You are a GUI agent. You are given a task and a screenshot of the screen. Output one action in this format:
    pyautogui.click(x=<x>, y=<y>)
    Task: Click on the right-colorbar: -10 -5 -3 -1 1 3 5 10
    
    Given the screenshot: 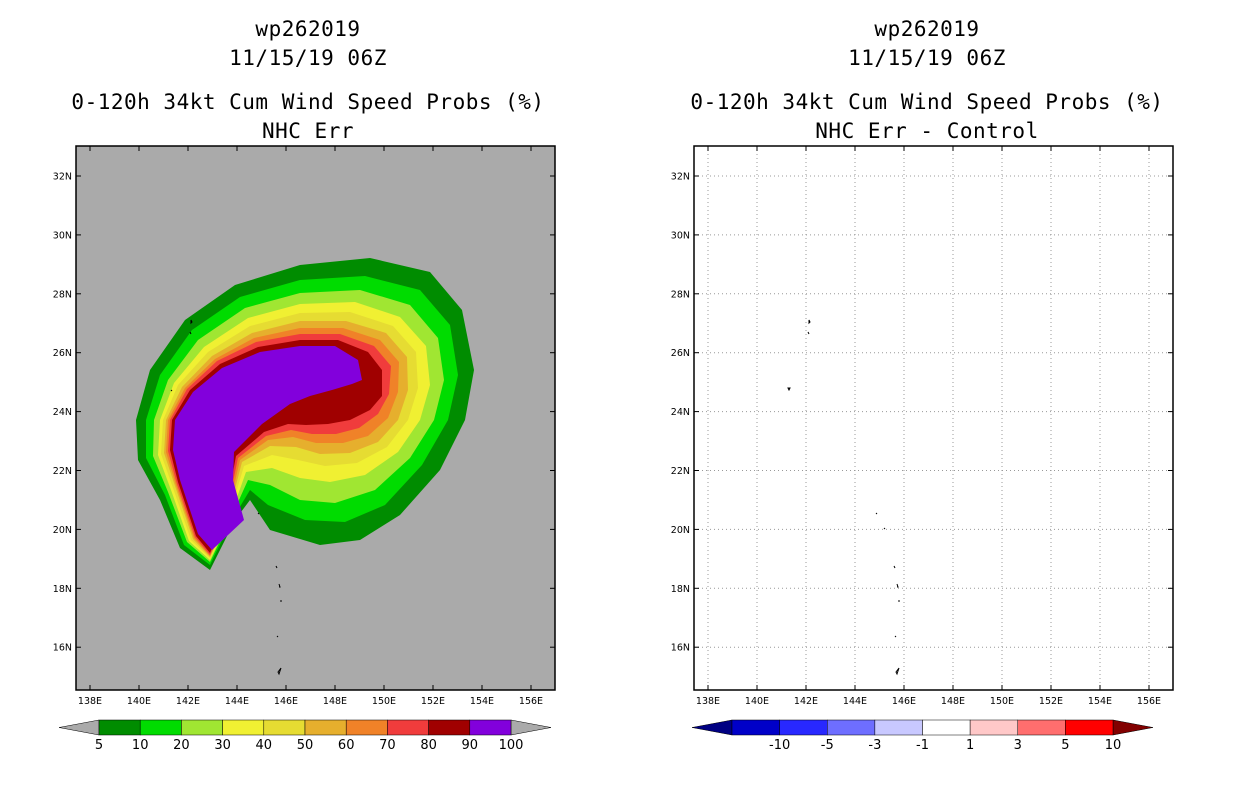 What is the action you would take?
    pyautogui.click(x=922, y=736)
    